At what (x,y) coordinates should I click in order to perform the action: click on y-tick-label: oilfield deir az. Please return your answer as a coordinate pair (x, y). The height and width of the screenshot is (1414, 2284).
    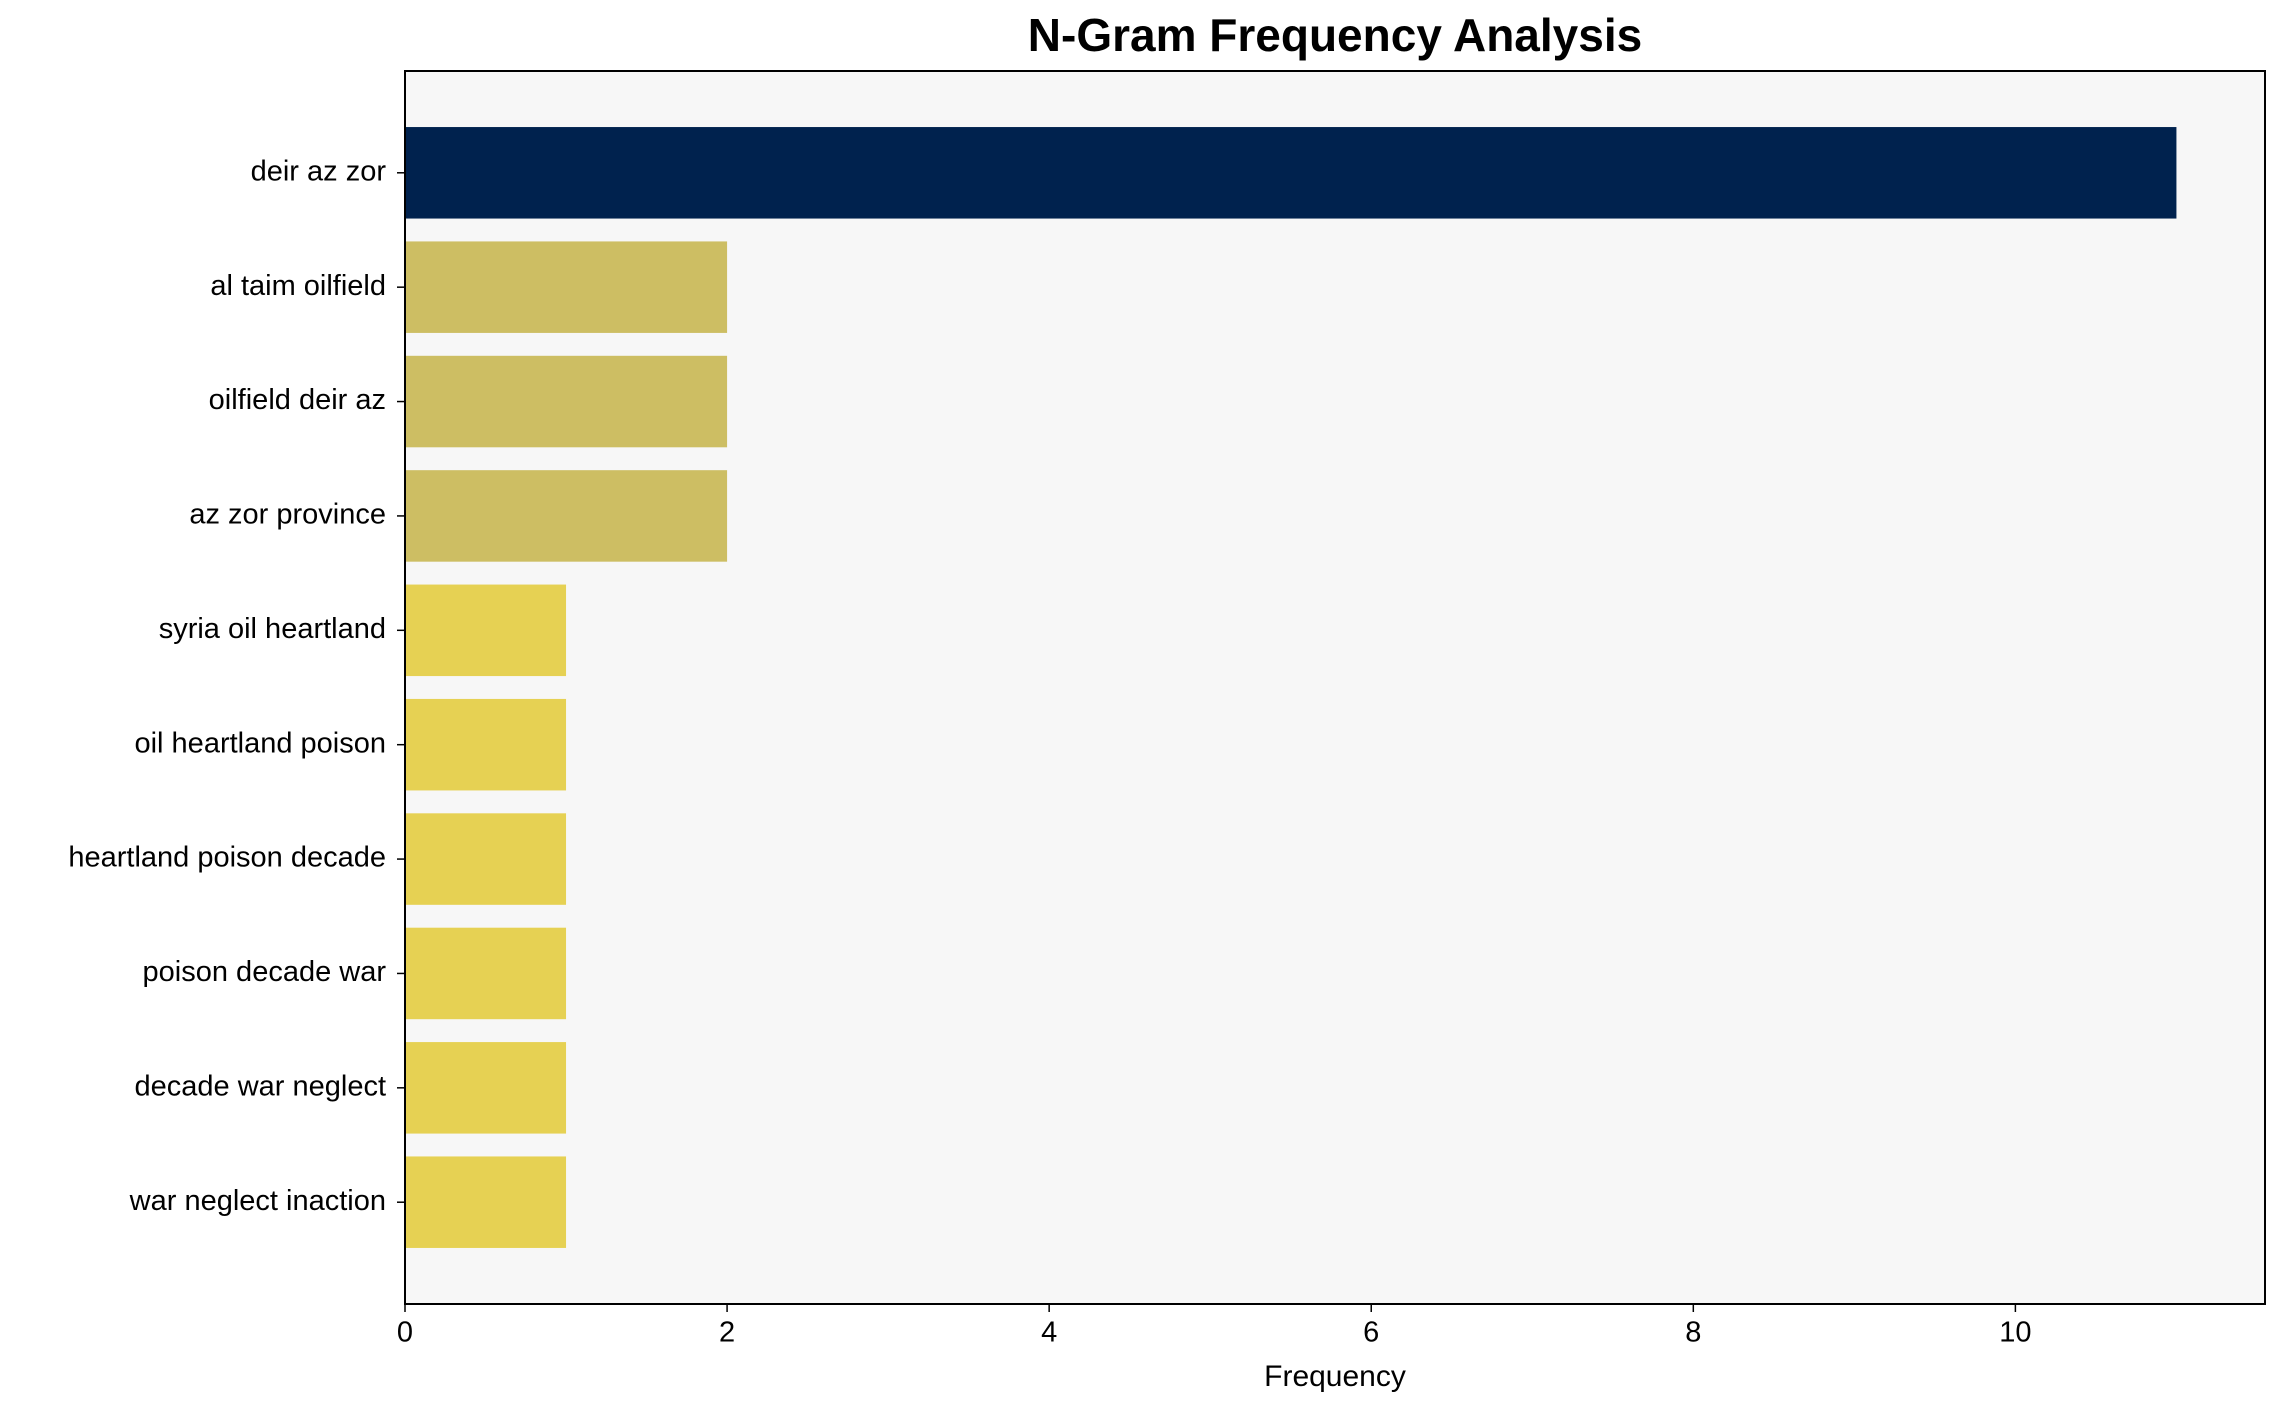
    Looking at the image, I should click on (297, 400).